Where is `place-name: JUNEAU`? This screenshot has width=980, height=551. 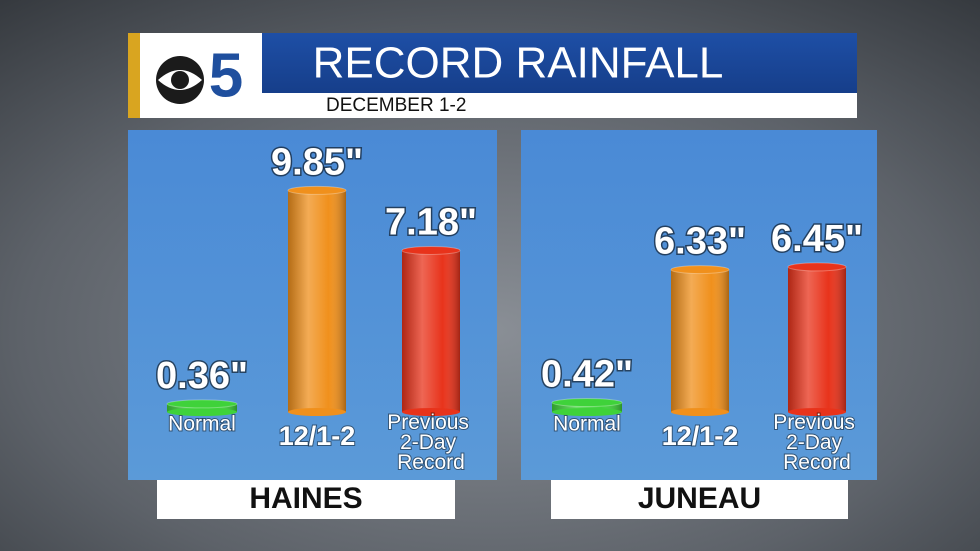 place-name: JUNEAU is located at coordinates (699, 498).